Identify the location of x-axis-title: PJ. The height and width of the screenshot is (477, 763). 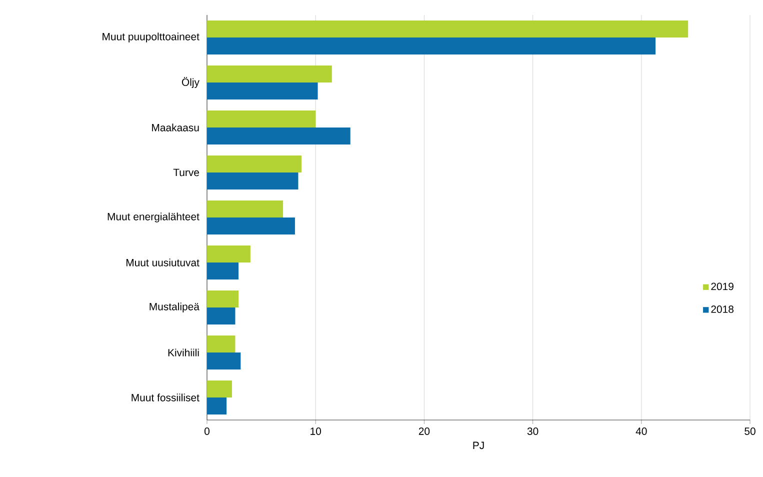
(478, 446).